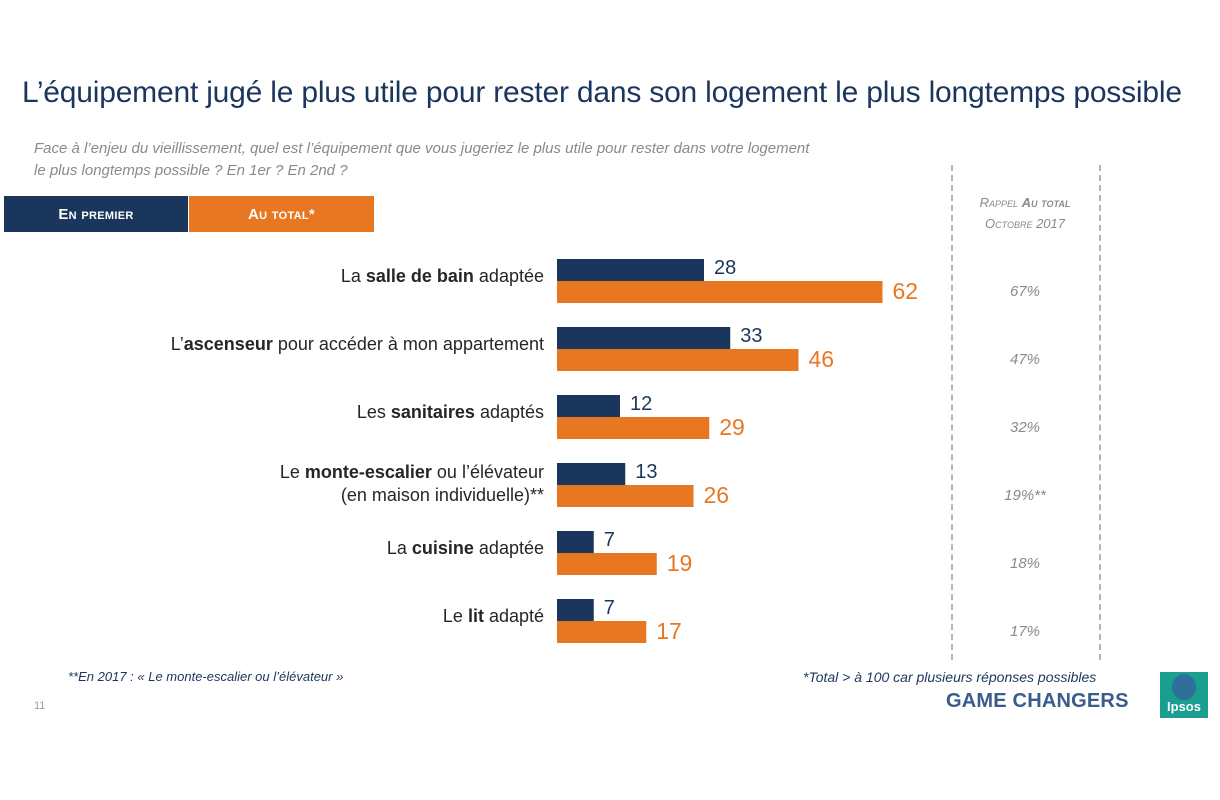 This screenshot has width=1220, height=800. I want to click on value-label-en-premier-3: 12, so click(641, 404).